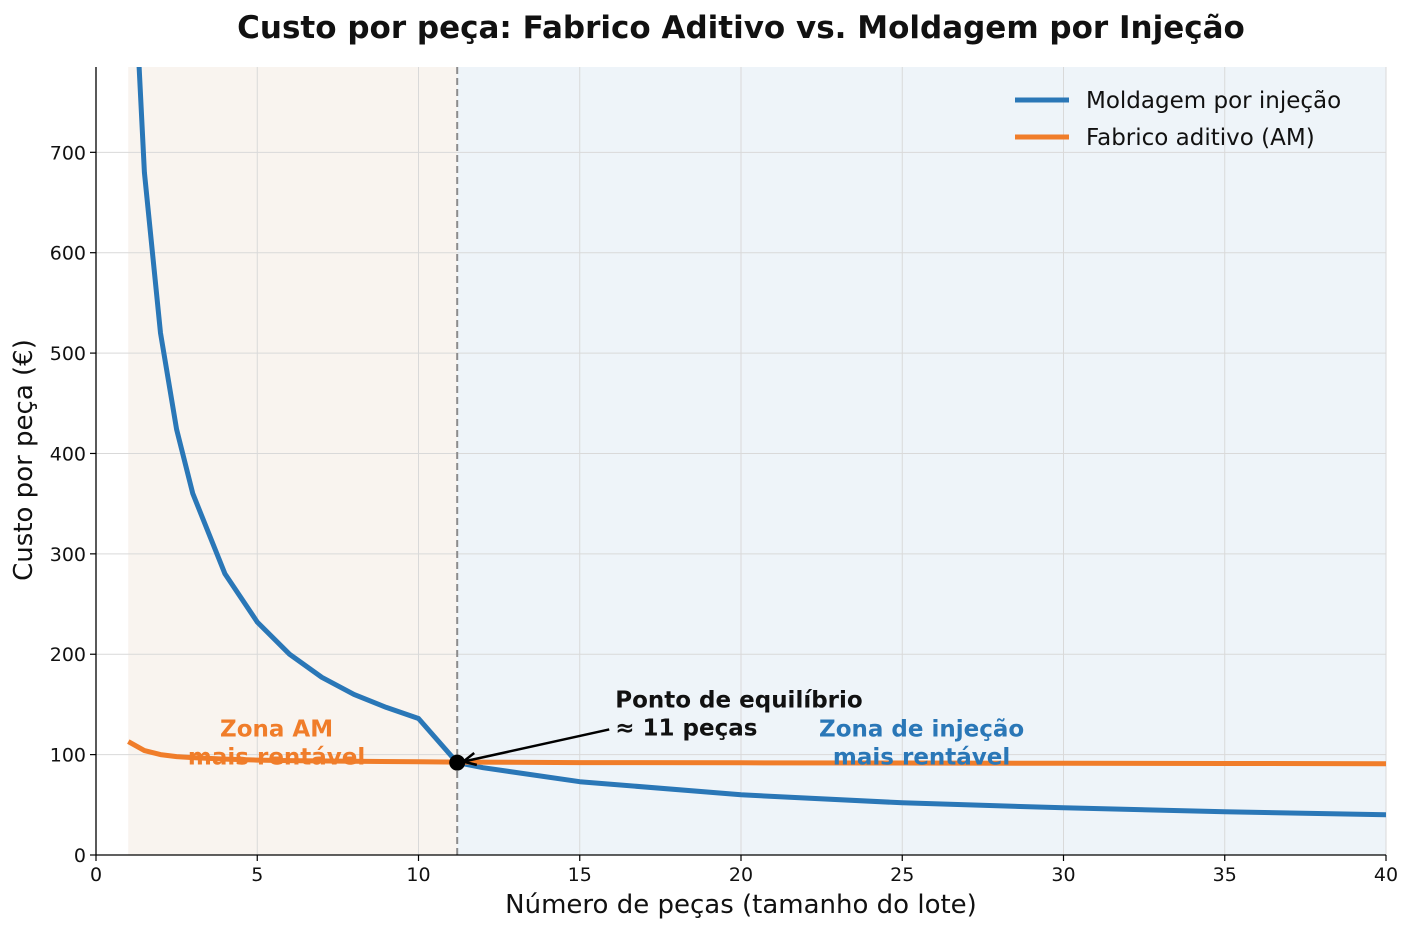 The width and height of the screenshot is (1410, 929). What do you see at coordinates (686, 728) in the screenshot?
I see `breakeven-label-line: ≈ 11 peças` at bounding box center [686, 728].